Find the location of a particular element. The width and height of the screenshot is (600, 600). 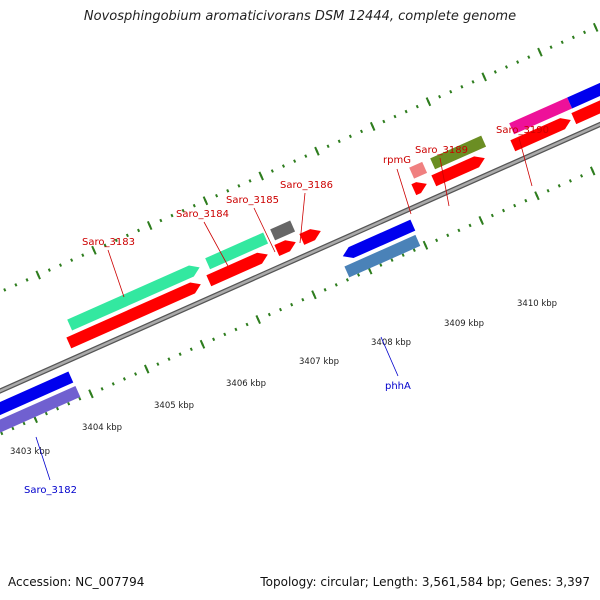

gene-label: phhA is located at coordinates (398, 386).